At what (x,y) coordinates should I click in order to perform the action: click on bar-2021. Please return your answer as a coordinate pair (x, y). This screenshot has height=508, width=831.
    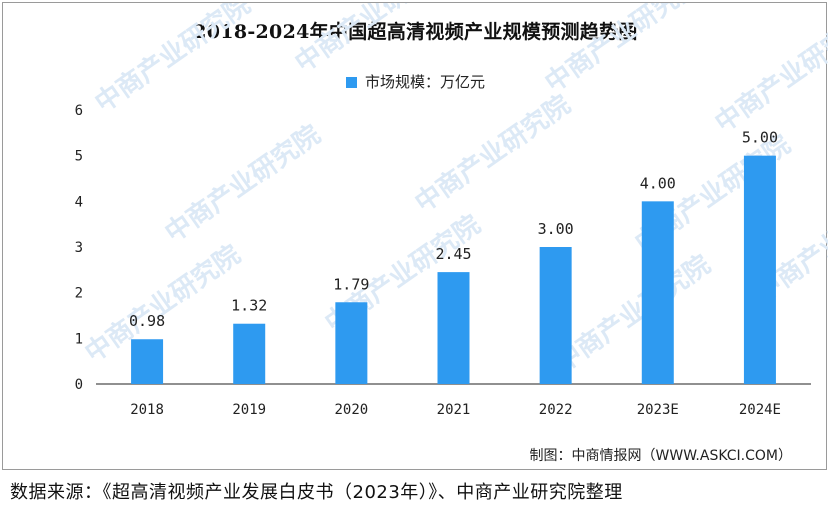
    Looking at the image, I should click on (453, 328).